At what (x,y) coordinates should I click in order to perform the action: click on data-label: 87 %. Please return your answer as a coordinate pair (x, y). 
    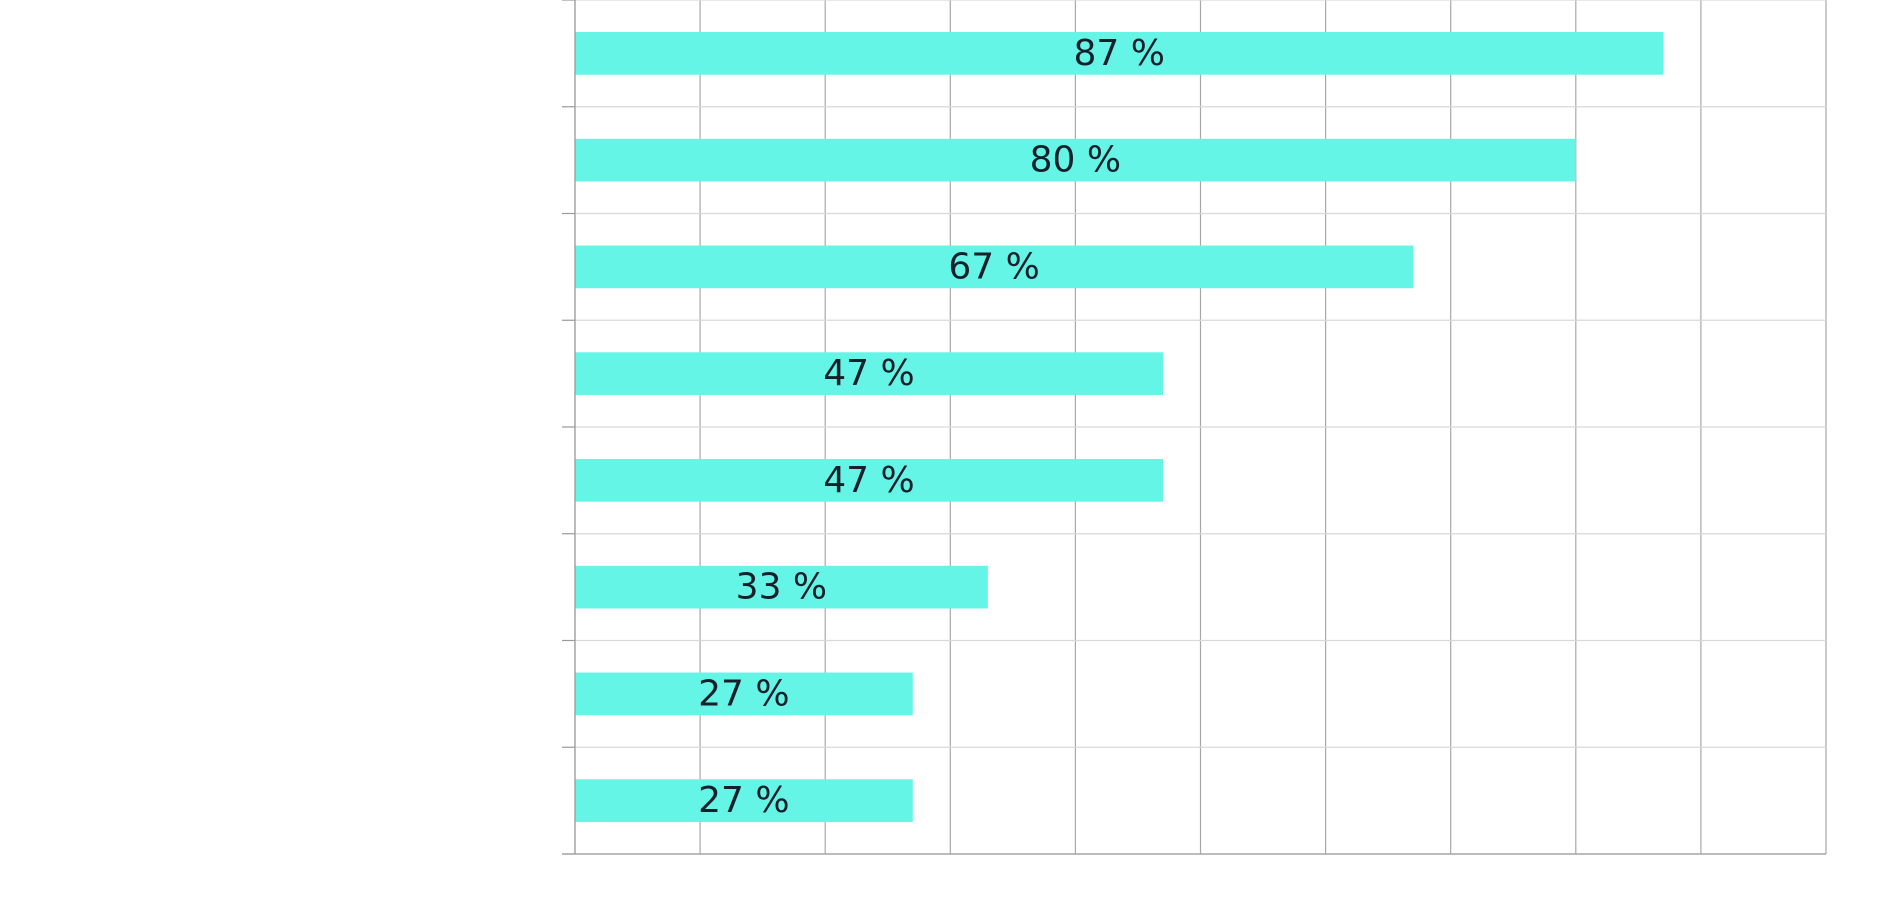
    Looking at the image, I should click on (1118, 53).